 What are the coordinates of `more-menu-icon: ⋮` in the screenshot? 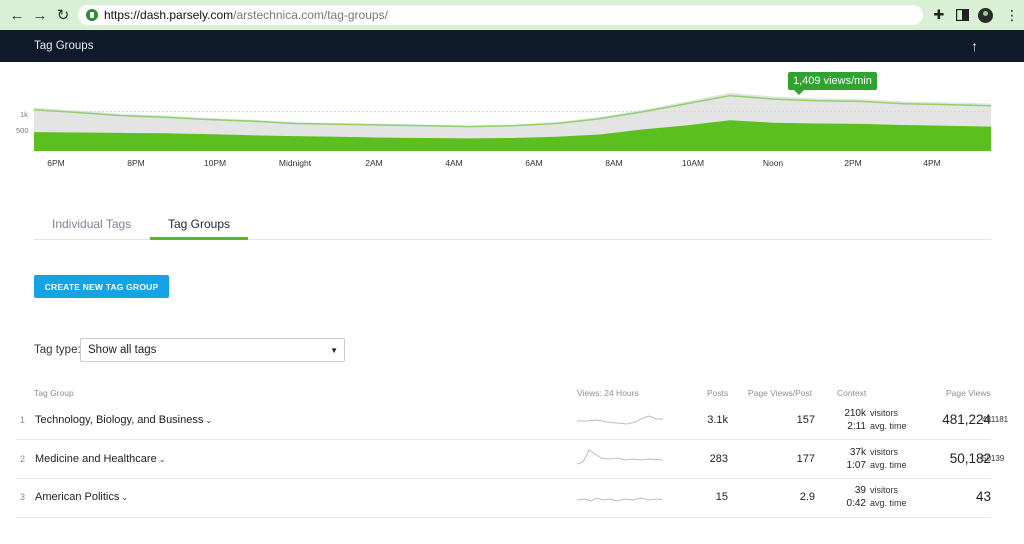 It's located at (1012, 14).